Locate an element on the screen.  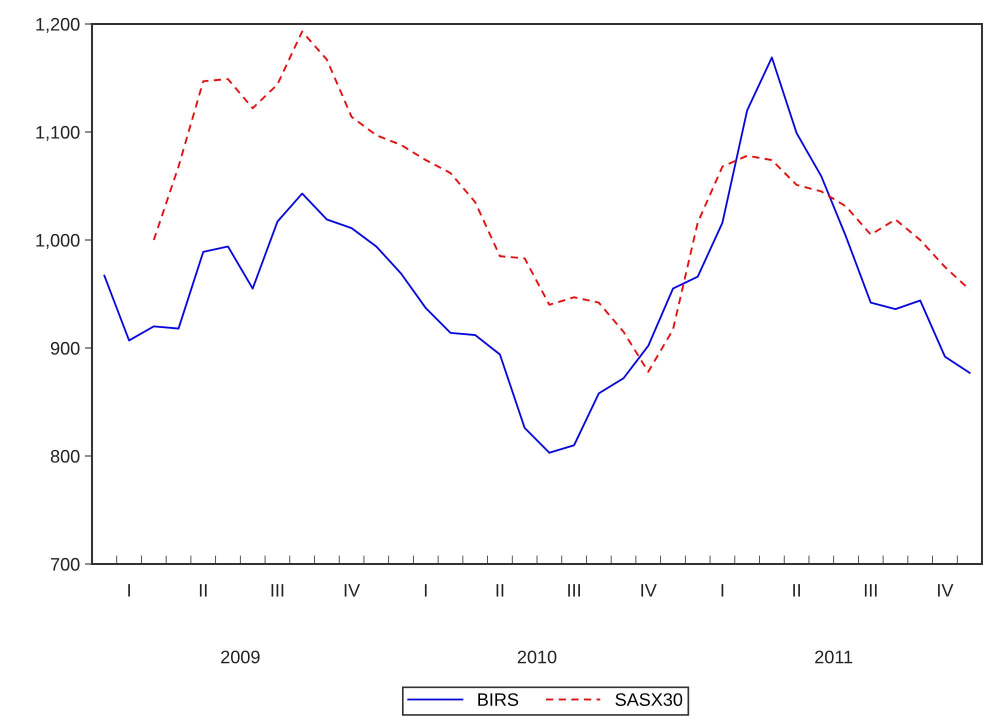
y-tick-label: 700 is located at coordinates (65, 564).